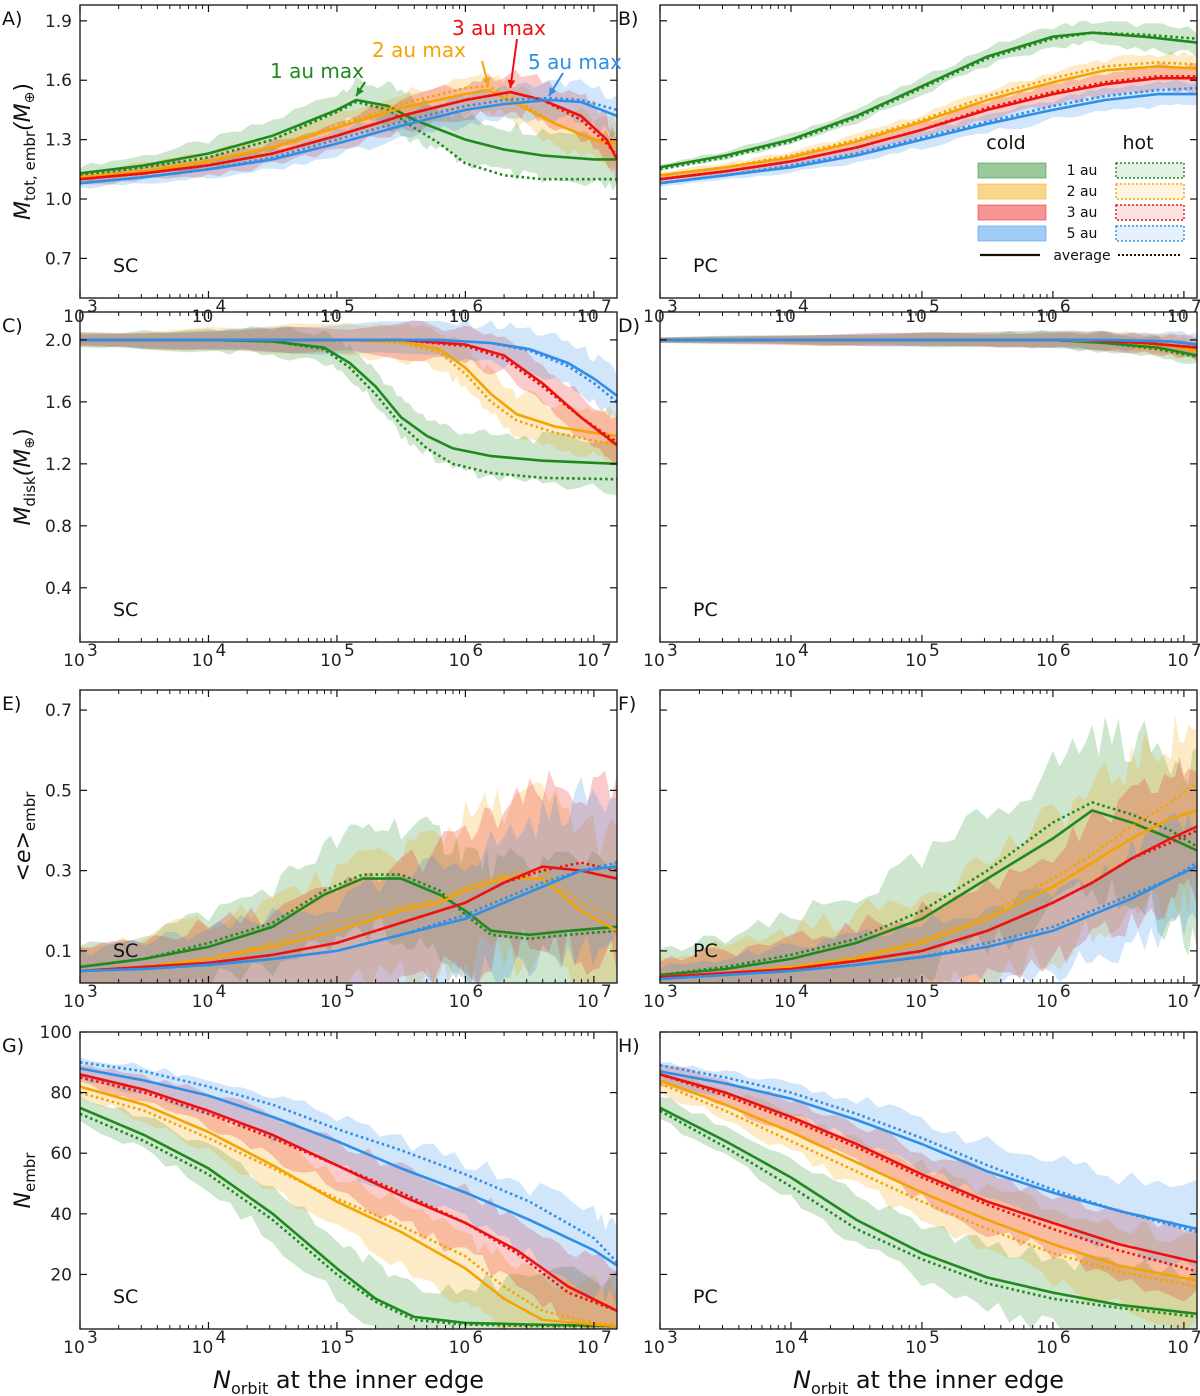 The height and width of the screenshot is (1396, 1200). Describe the element at coordinates (58, 527) in the screenshot. I see `y-tick-label: 0.8` at that location.